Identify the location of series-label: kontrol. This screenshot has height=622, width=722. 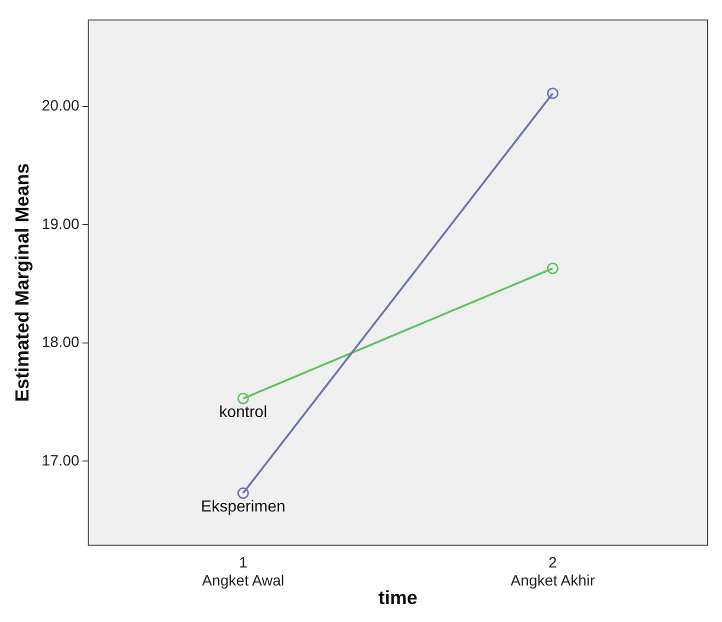
(243, 412).